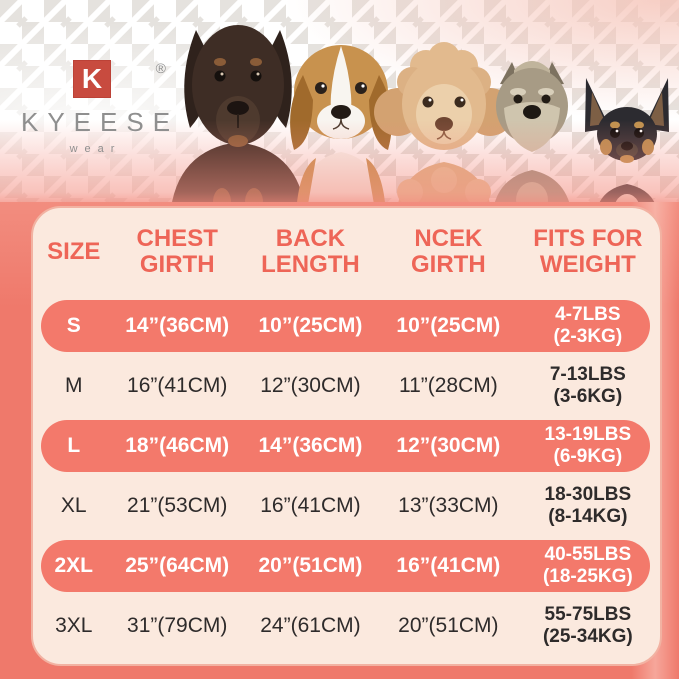  What do you see at coordinates (177, 325) in the screenshot?
I see `chest-value: 14”(36CM)` at bounding box center [177, 325].